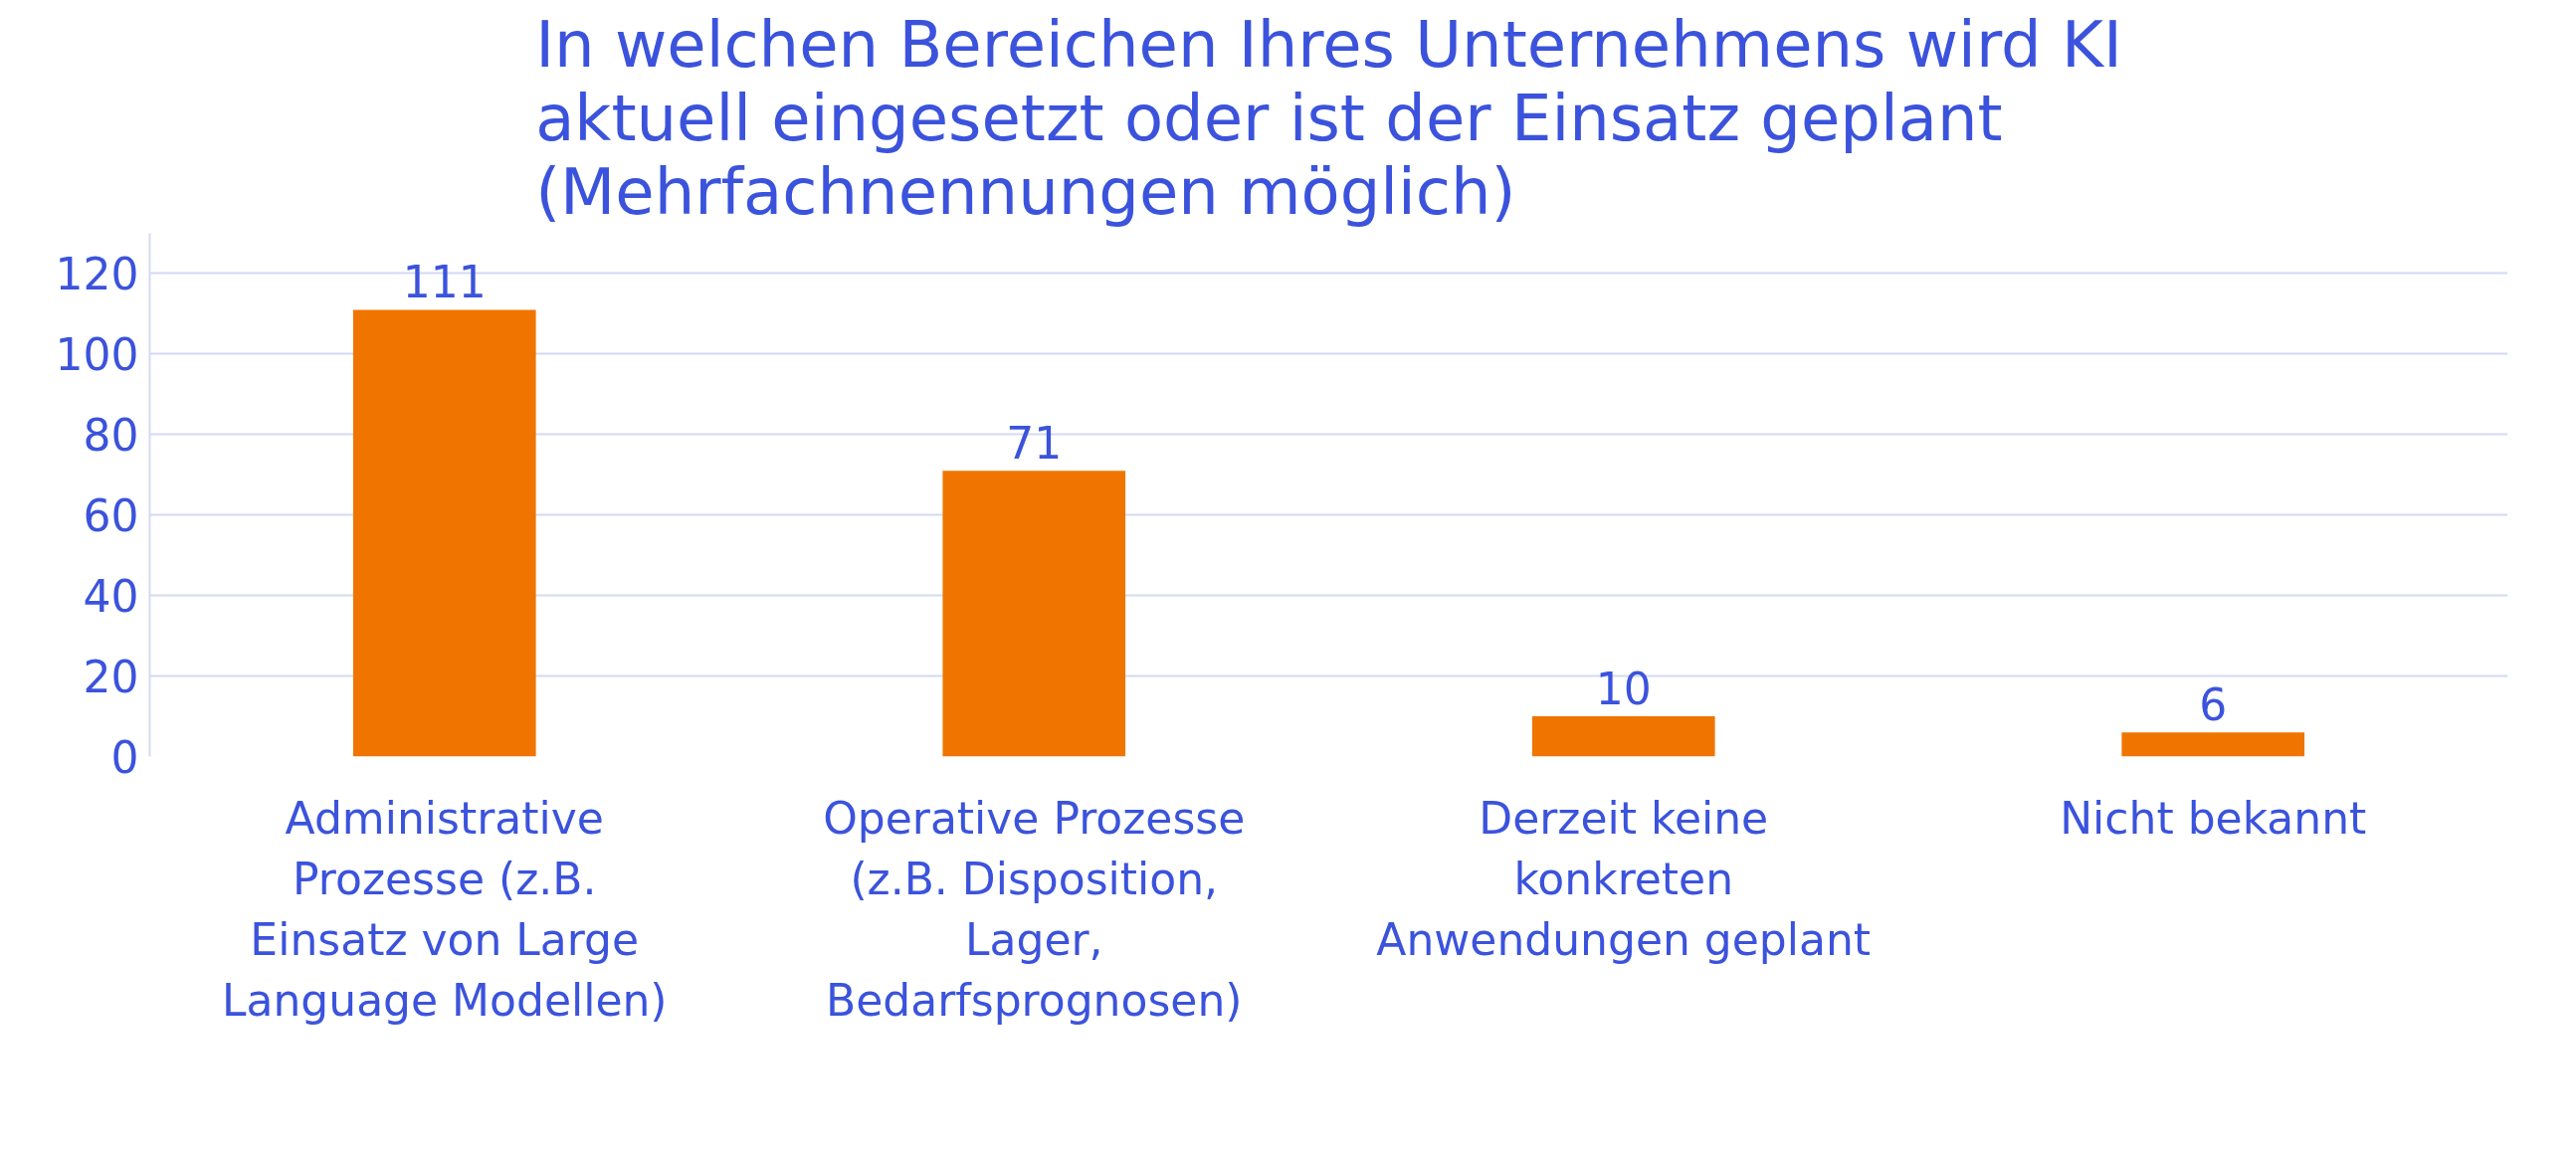 This screenshot has width=2576, height=1149. I want to click on data-label: 10, so click(1623, 689).